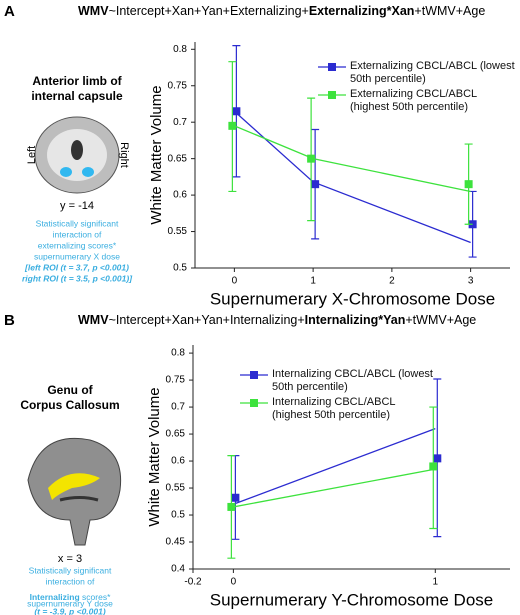 This screenshot has width=520, height=615. What do you see at coordinates (69, 405) in the screenshot?
I see `region-label: Corpus Callosum` at bounding box center [69, 405].